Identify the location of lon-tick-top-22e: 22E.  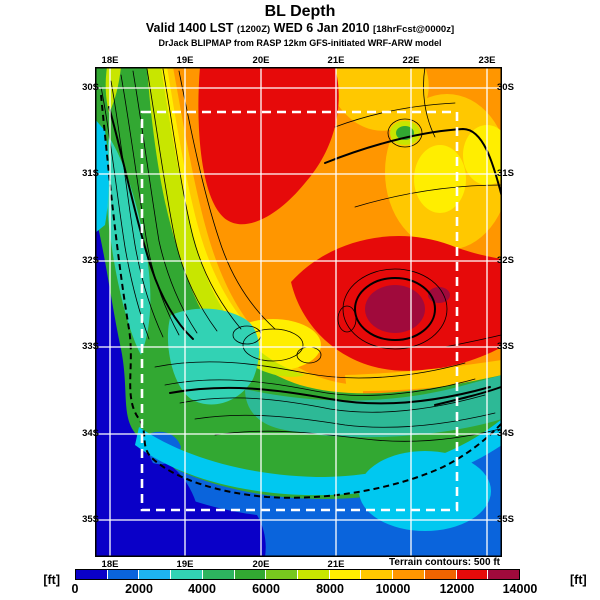
(411, 60).